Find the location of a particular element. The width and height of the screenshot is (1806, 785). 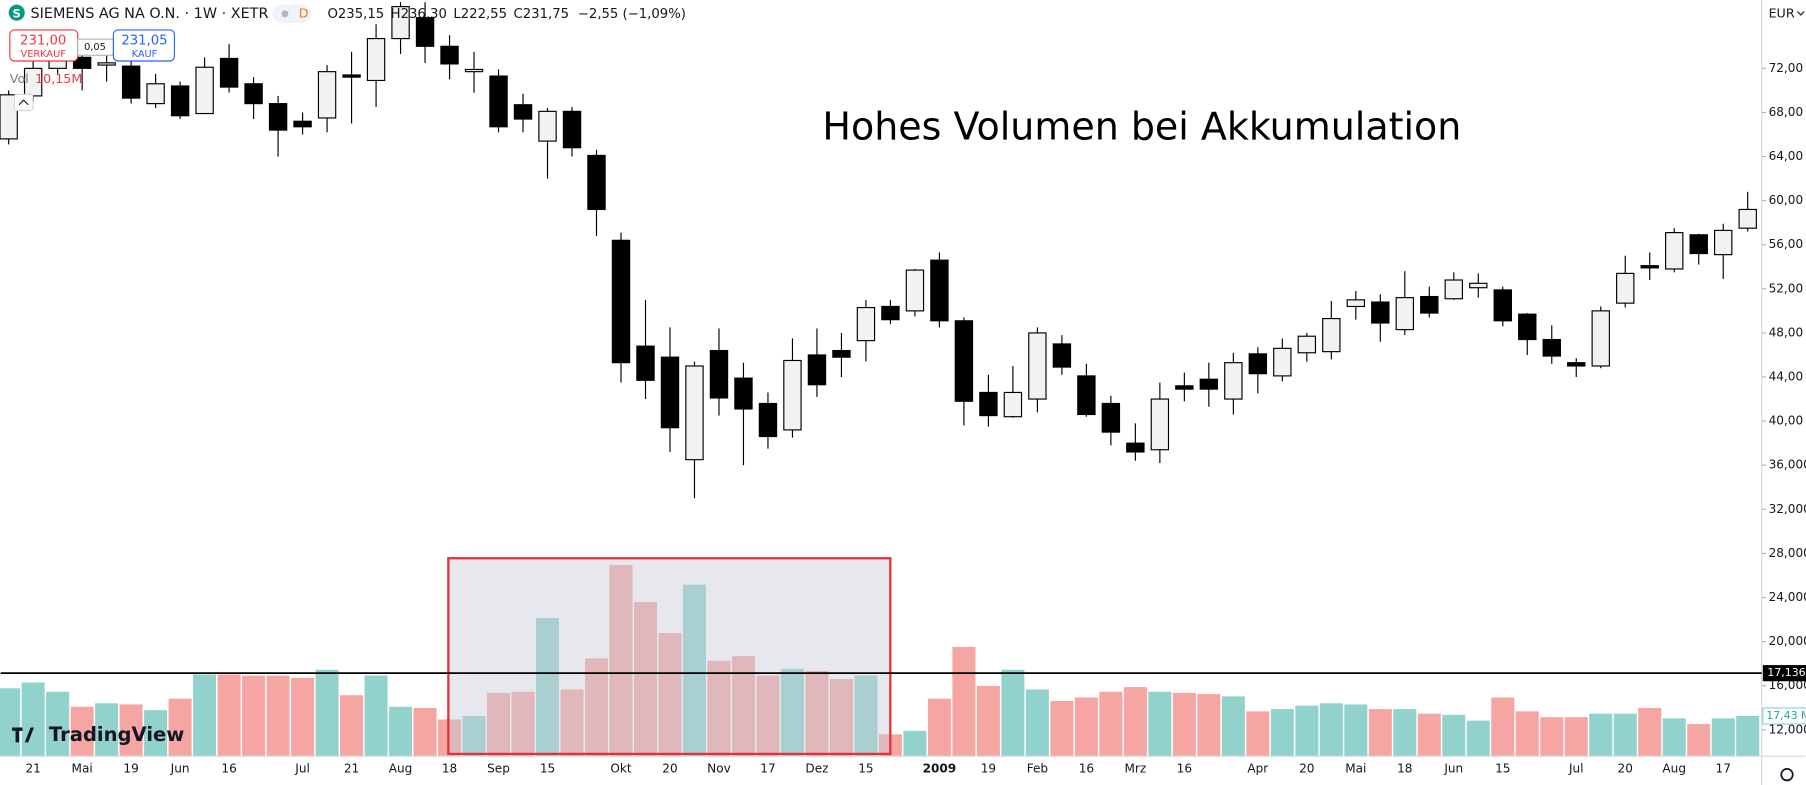

o-value: 235,15 is located at coordinates (361, 14).